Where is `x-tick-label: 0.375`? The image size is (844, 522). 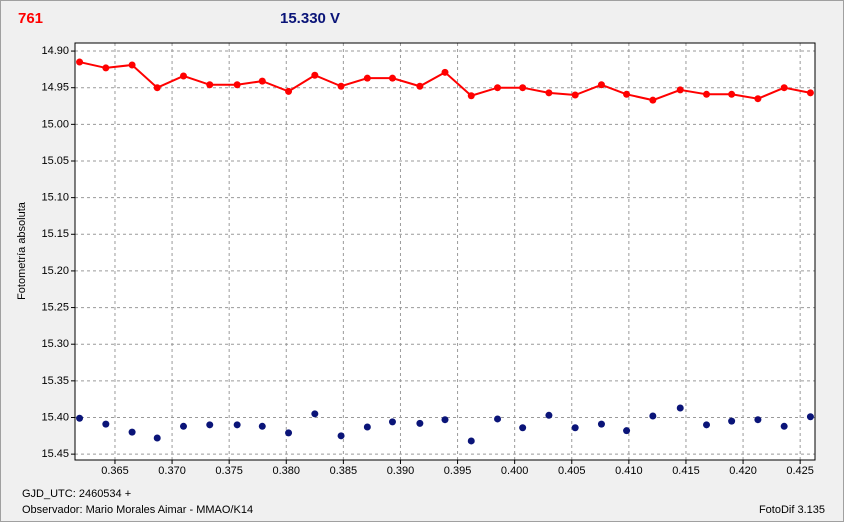
x-tick-label: 0.375 is located at coordinates (229, 471).